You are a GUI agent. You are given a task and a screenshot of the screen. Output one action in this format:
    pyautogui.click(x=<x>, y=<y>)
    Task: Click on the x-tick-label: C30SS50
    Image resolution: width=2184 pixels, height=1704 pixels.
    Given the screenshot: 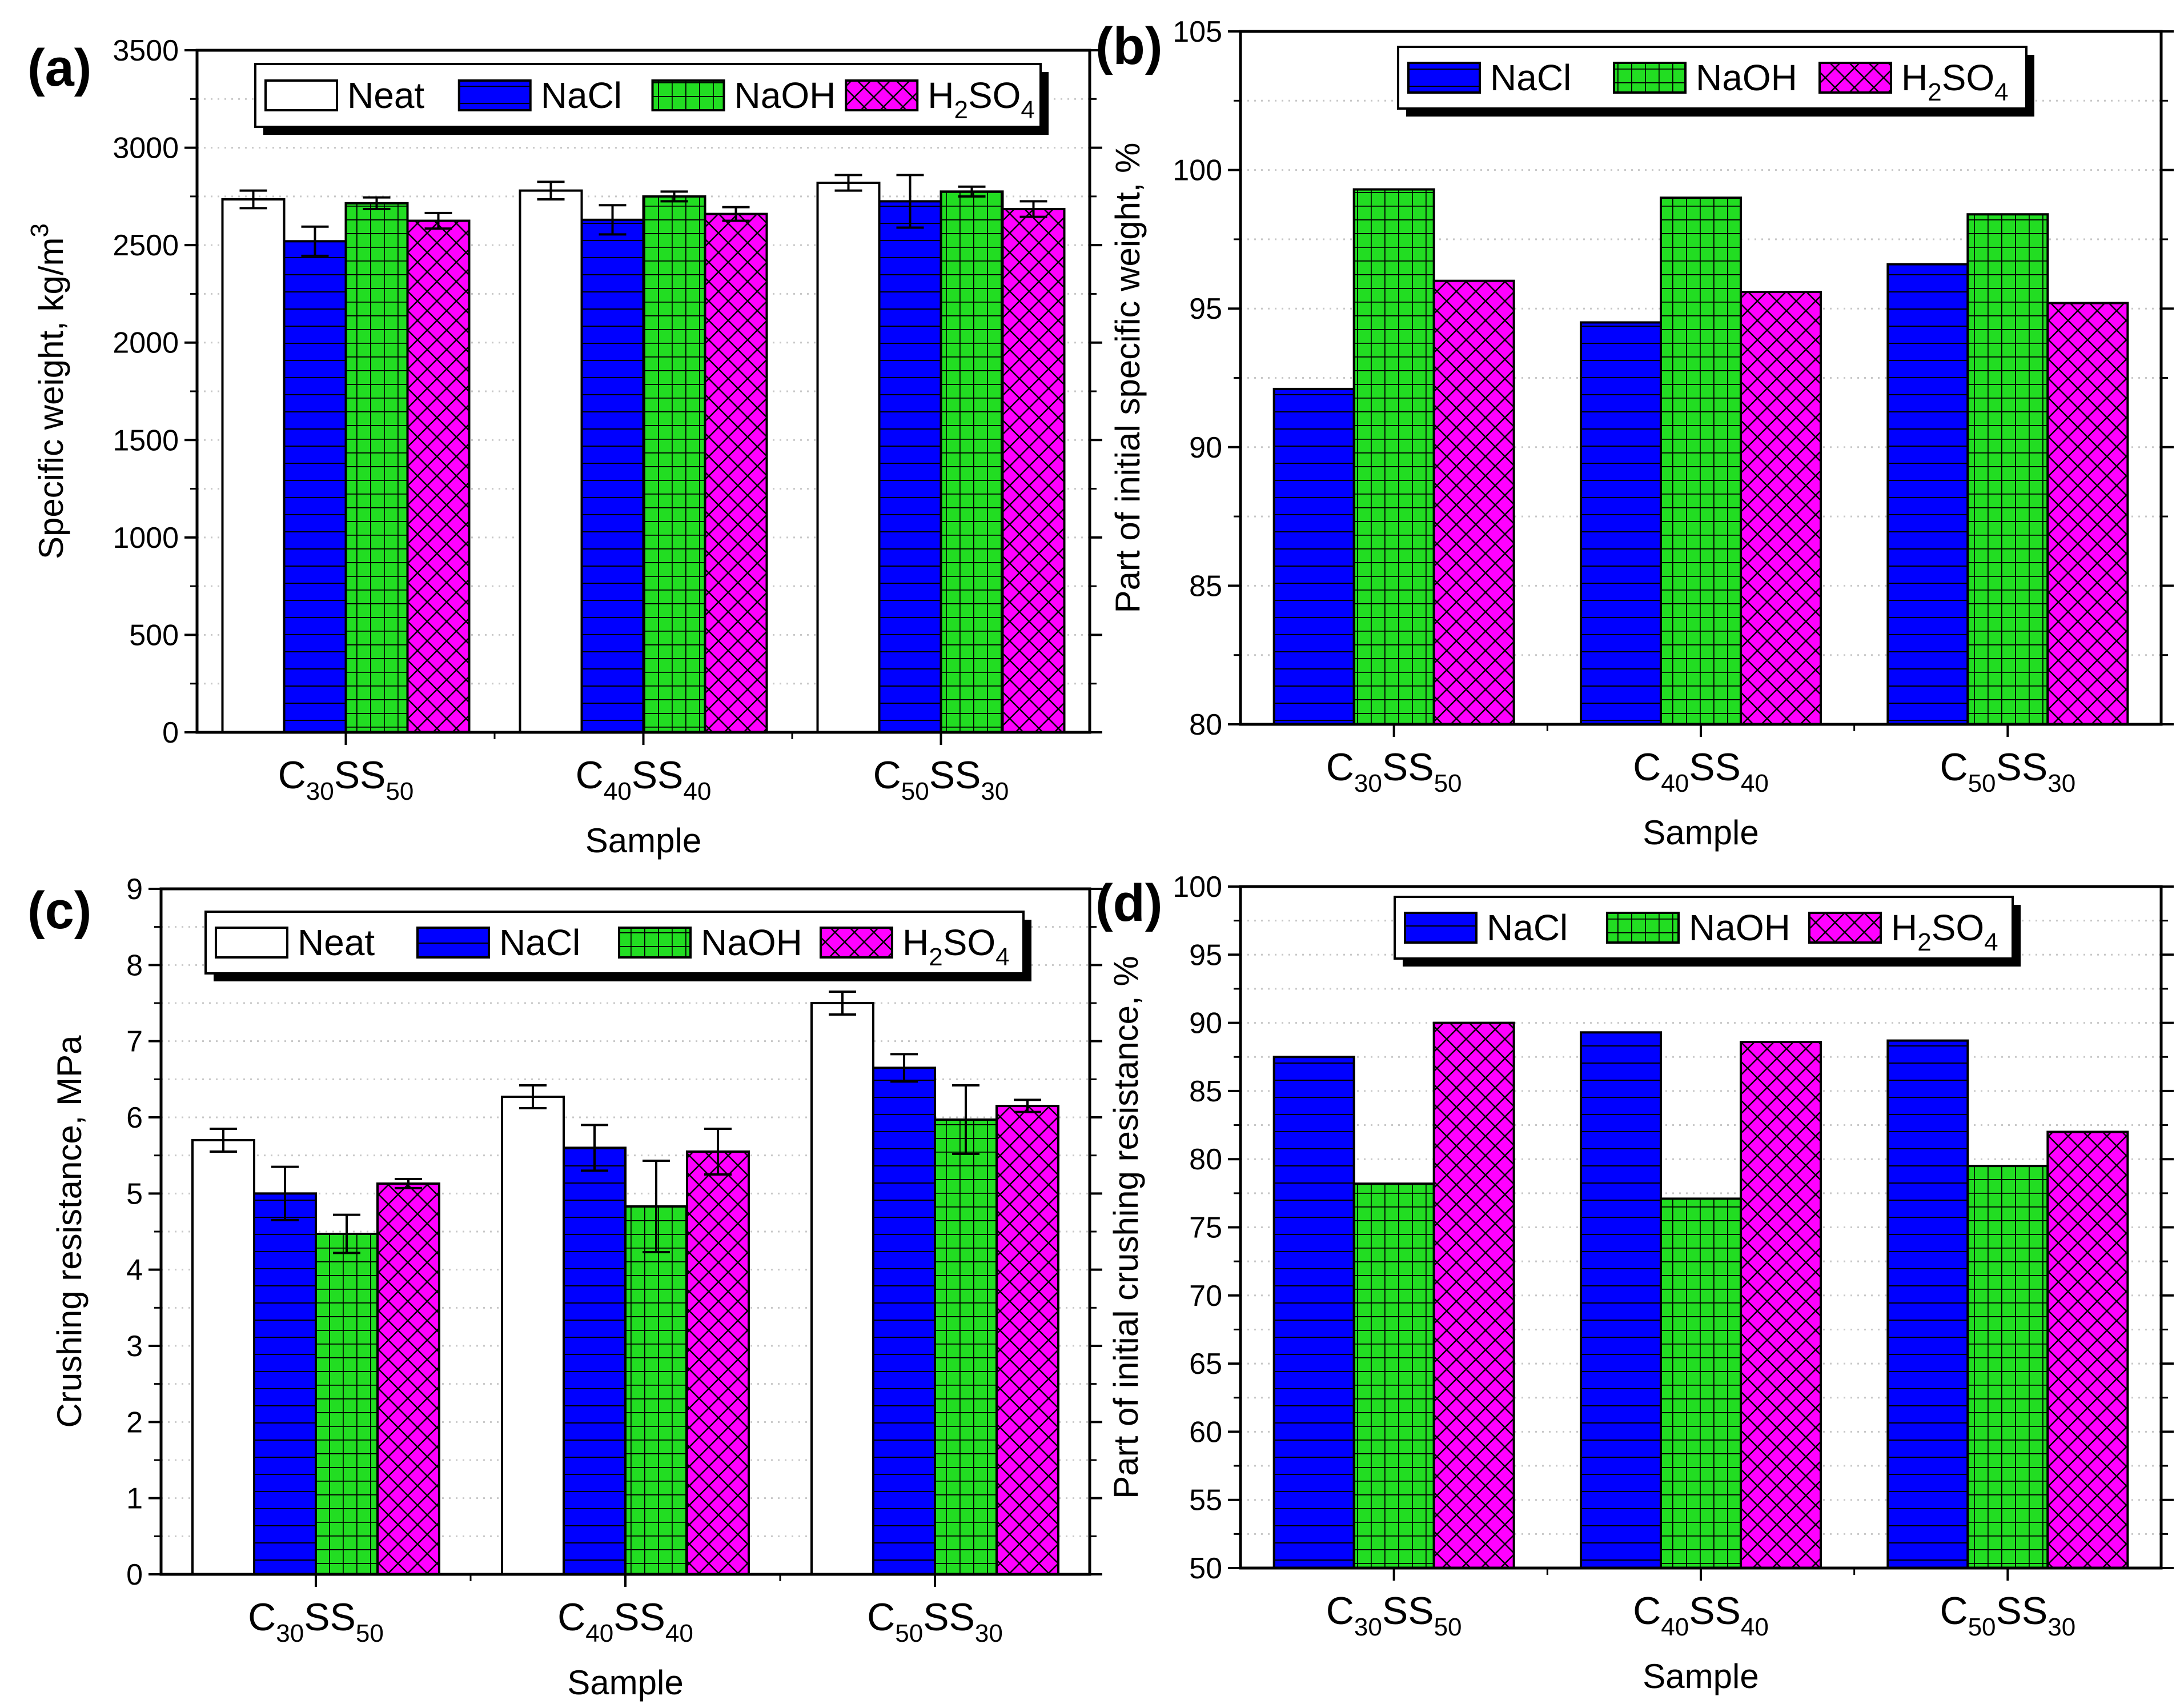 What is the action you would take?
    pyautogui.click(x=316, y=1621)
    